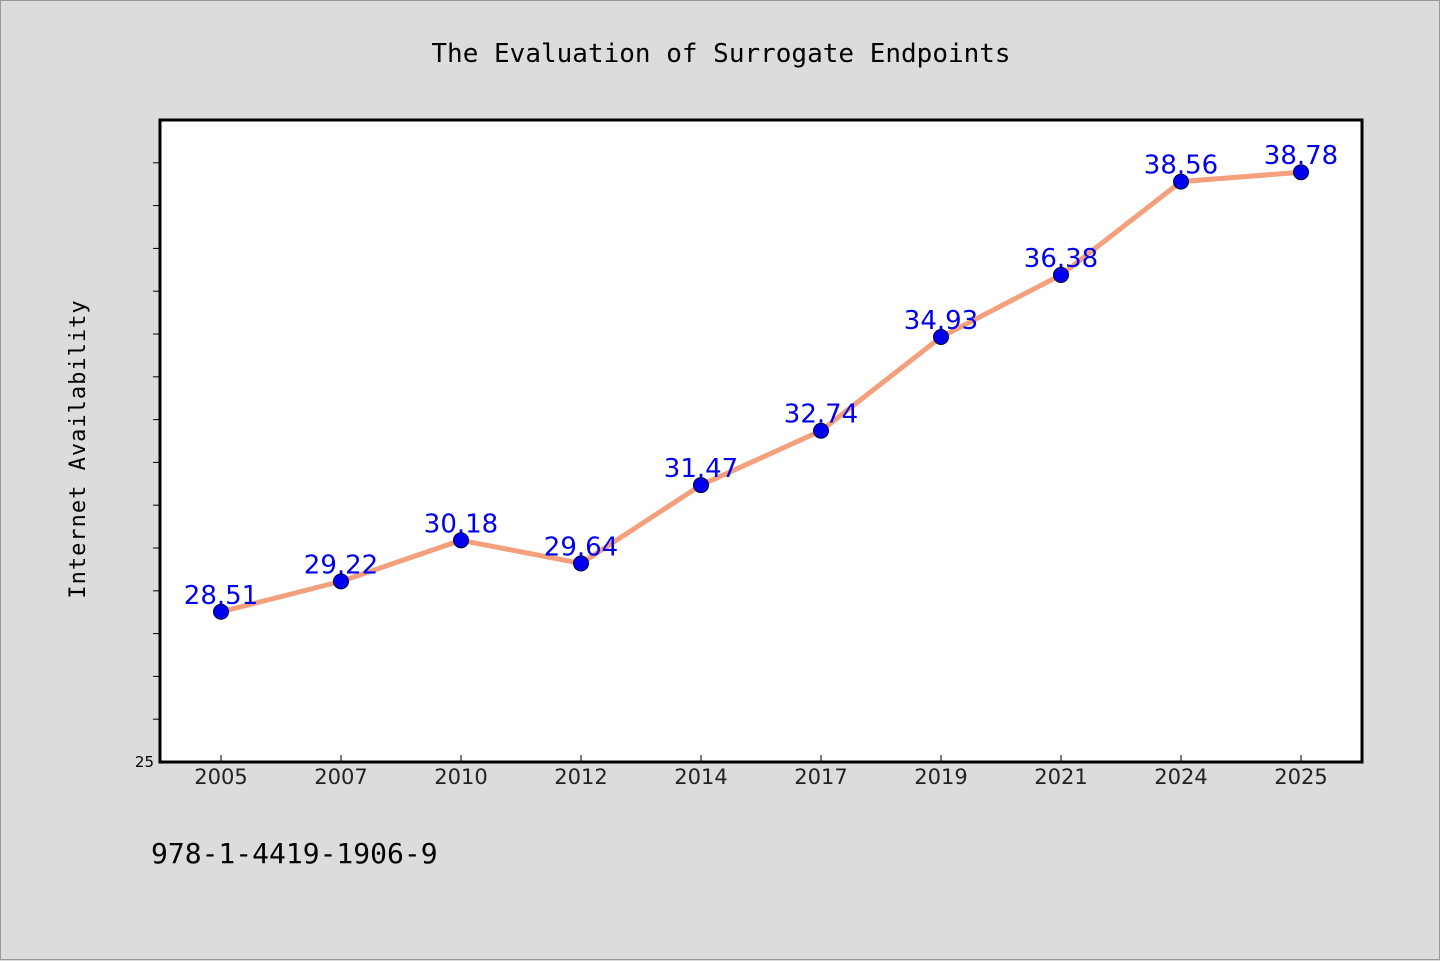  What do you see at coordinates (147, 466) in the screenshot?
I see `y-axis-ticks: 25` at bounding box center [147, 466].